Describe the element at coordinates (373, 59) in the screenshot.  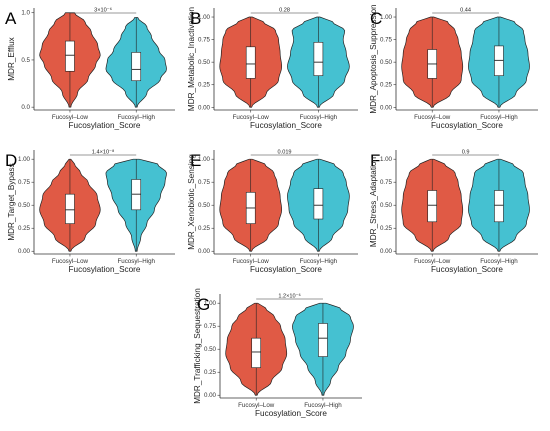
I see `y-axis-title: MDR_Apoptosis_Suppression` at that location.